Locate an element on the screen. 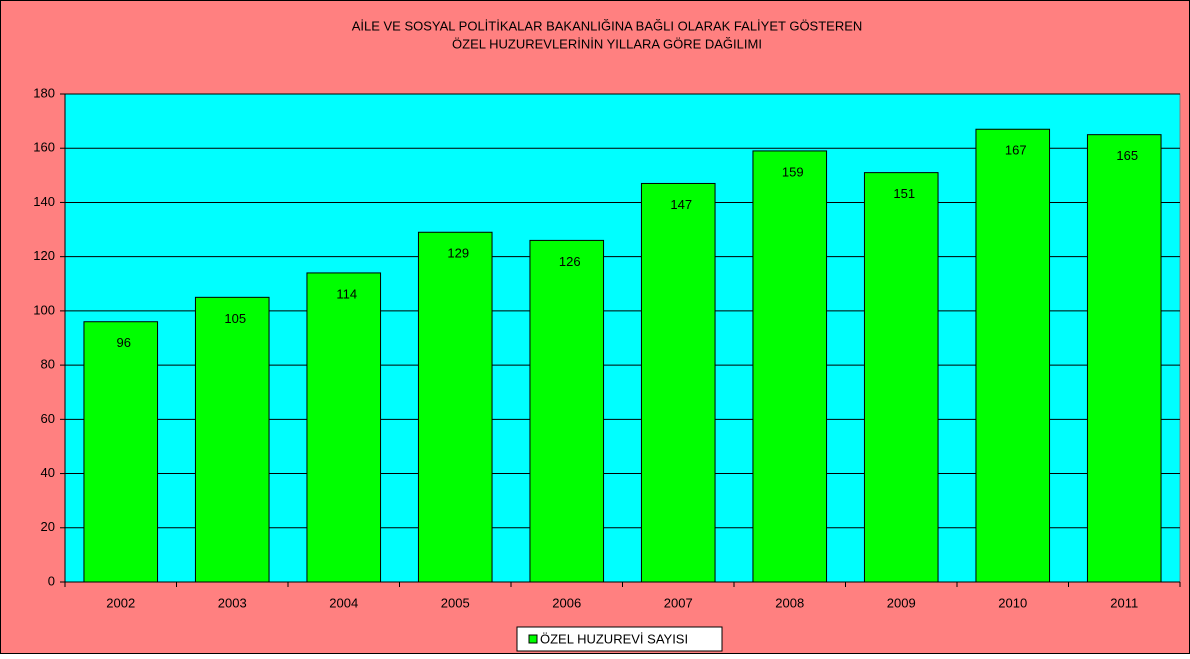  x-tick-label: 2005 is located at coordinates (455, 602).